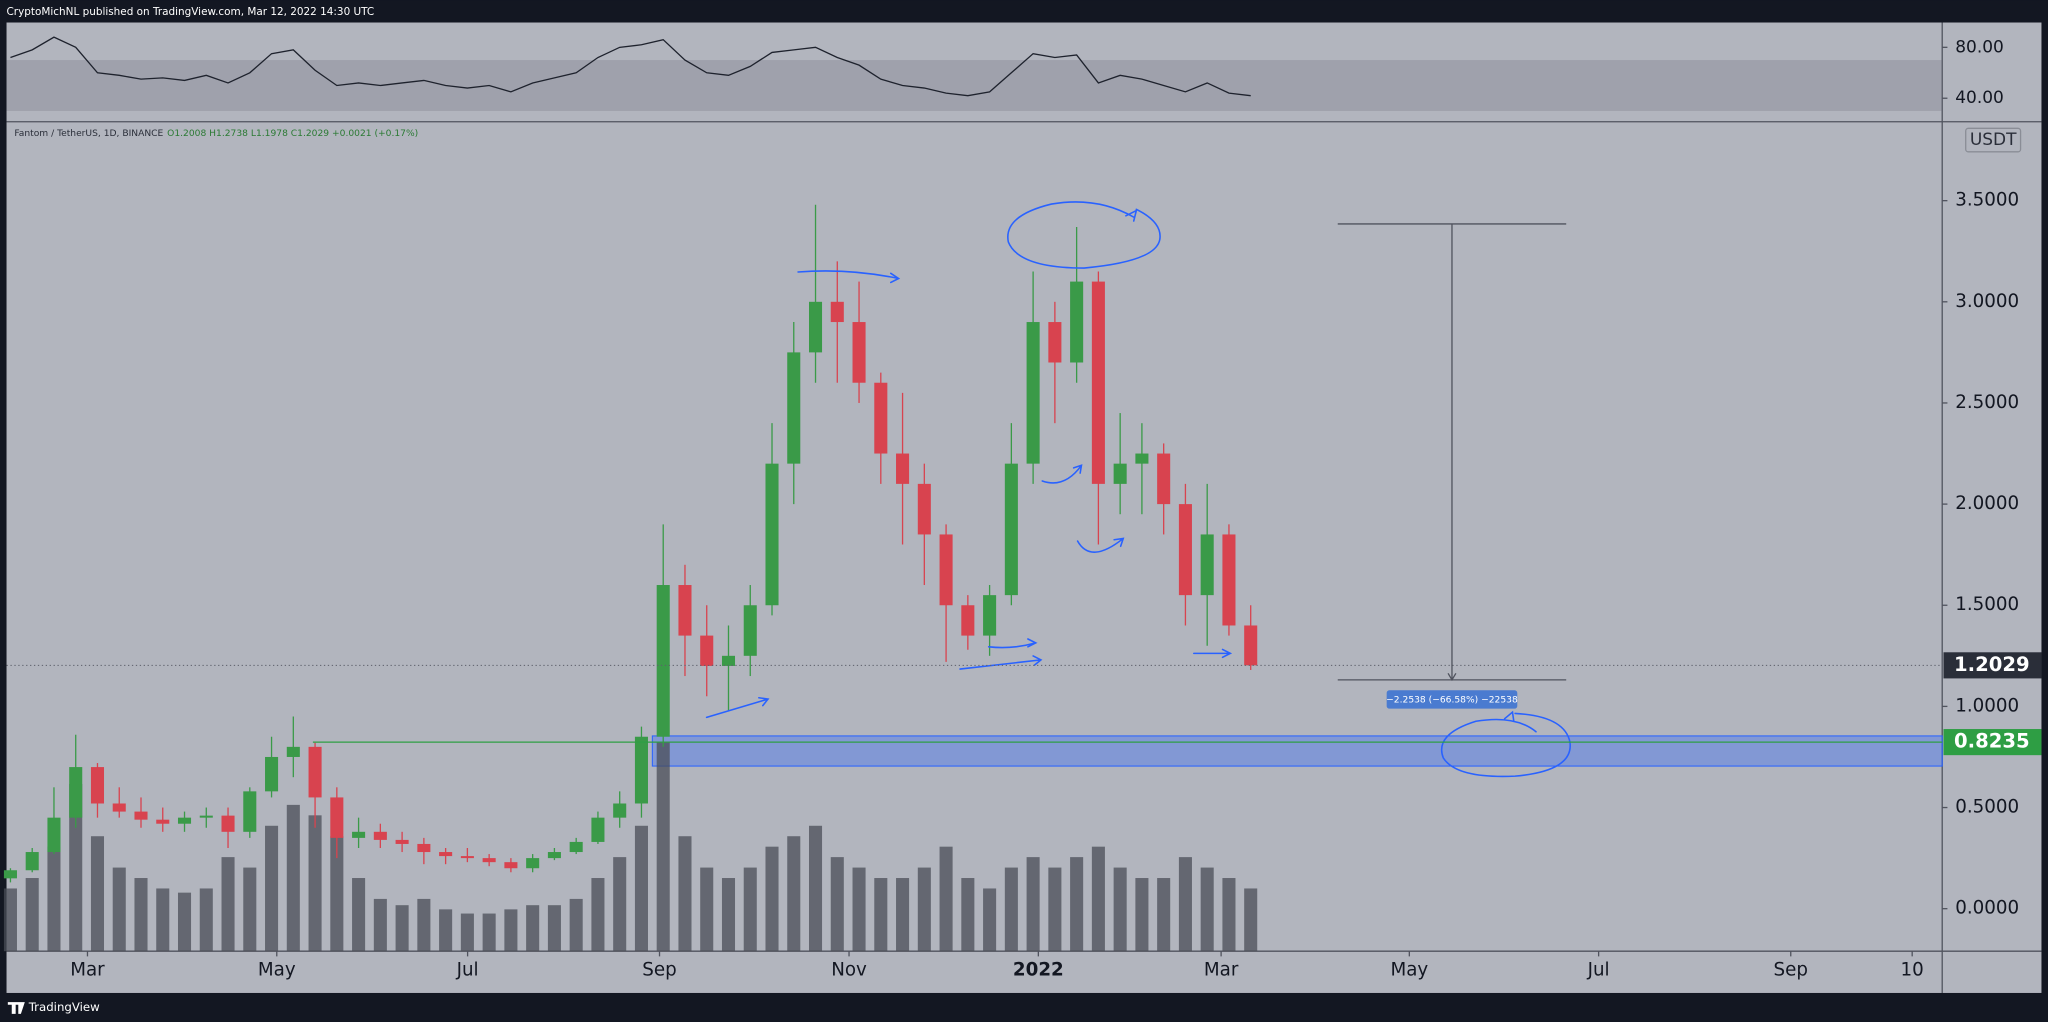 The width and height of the screenshot is (2048, 1022). Describe the element at coordinates (1297, 751) in the screenshot. I see `support-zone` at that location.